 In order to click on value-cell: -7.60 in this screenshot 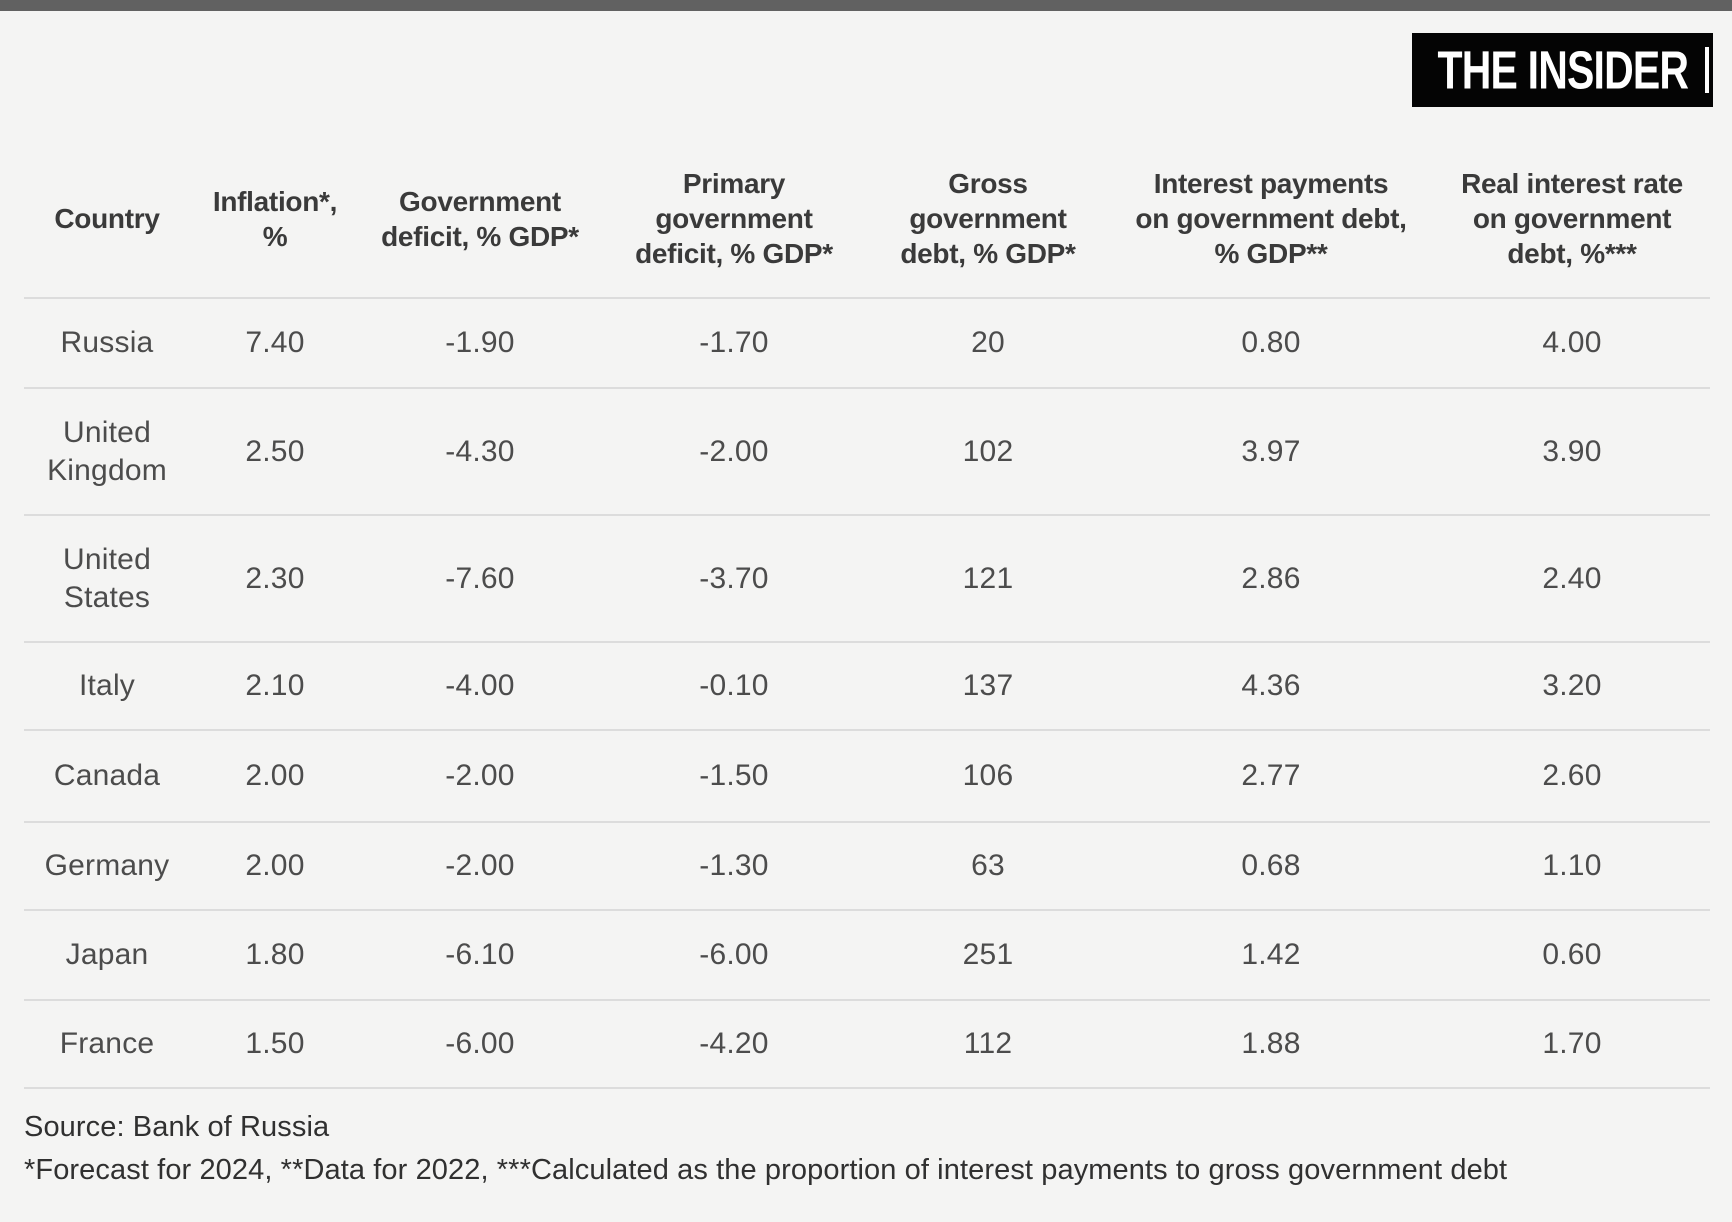, I will do `click(480, 578)`.